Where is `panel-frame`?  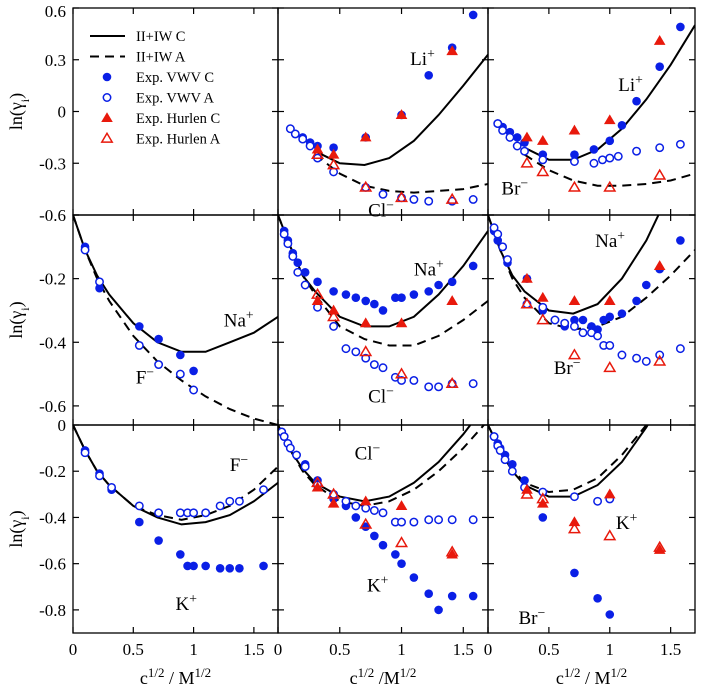 panel-frame is located at coordinates (591, 320).